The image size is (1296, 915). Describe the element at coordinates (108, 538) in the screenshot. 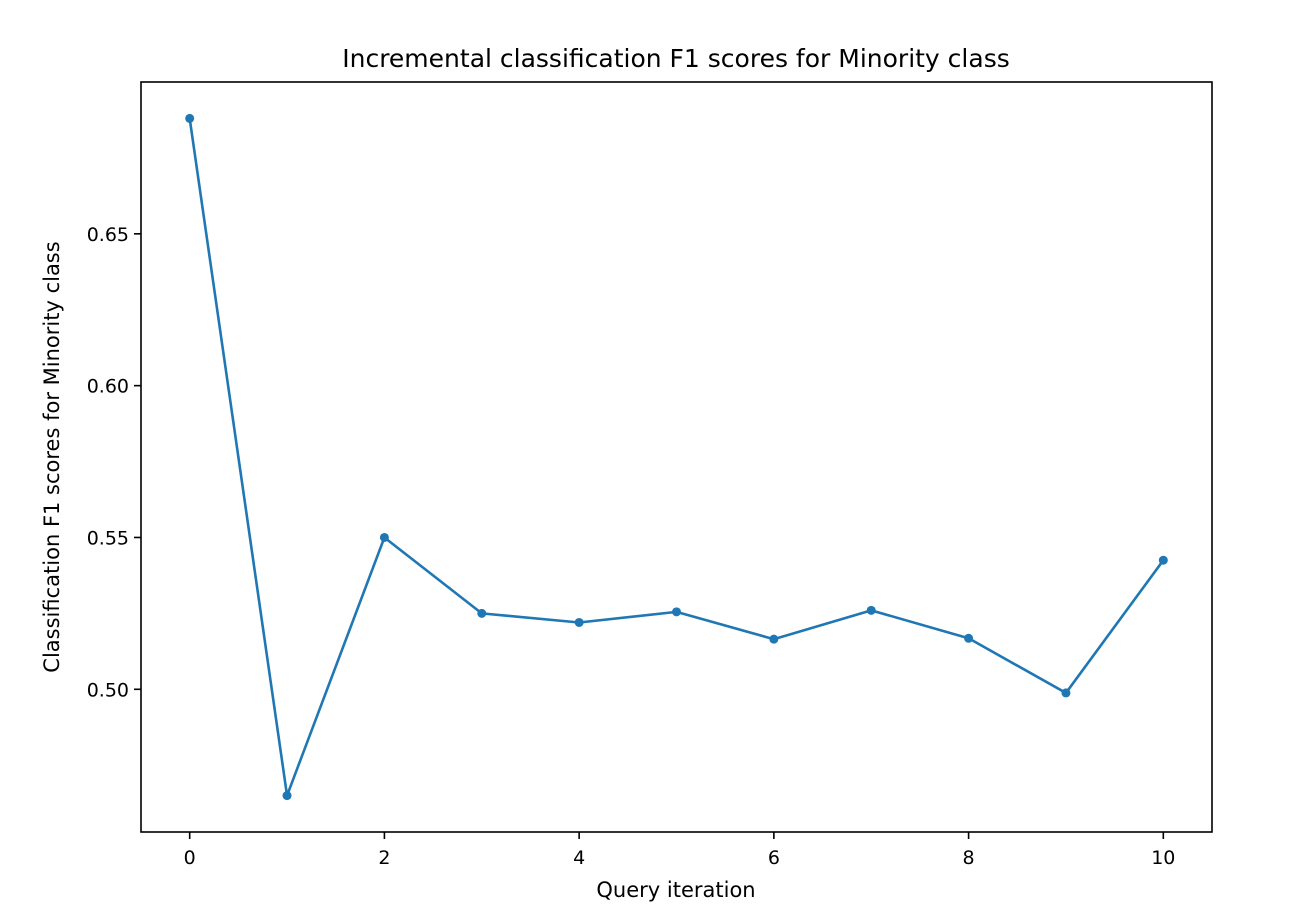

I see `y-tick-label: 0.55` at that location.